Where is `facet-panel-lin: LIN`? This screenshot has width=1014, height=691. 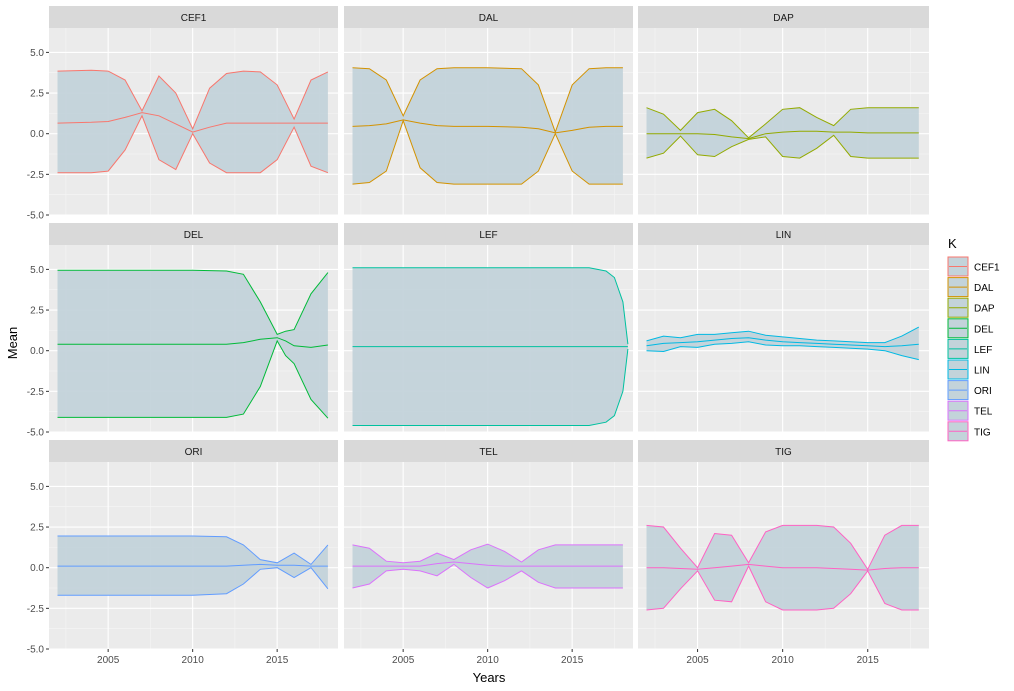
facet-panel-lin: LIN is located at coordinates (783, 328).